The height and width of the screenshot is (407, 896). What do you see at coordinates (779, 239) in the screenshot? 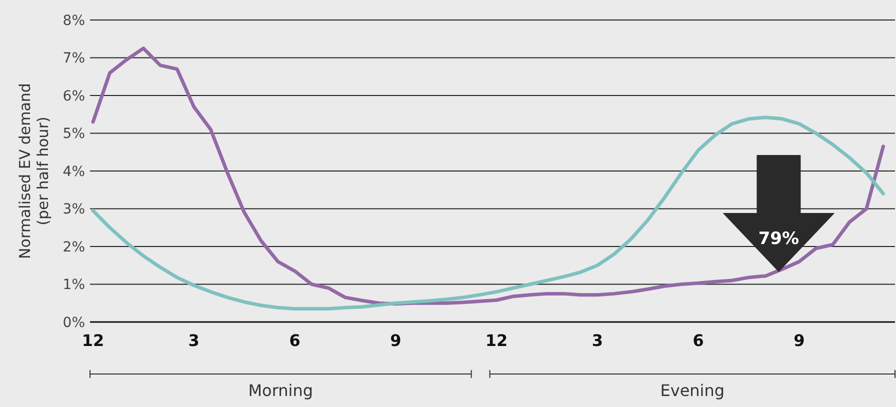
I see `annotation: 79%` at bounding box center [779, 239].